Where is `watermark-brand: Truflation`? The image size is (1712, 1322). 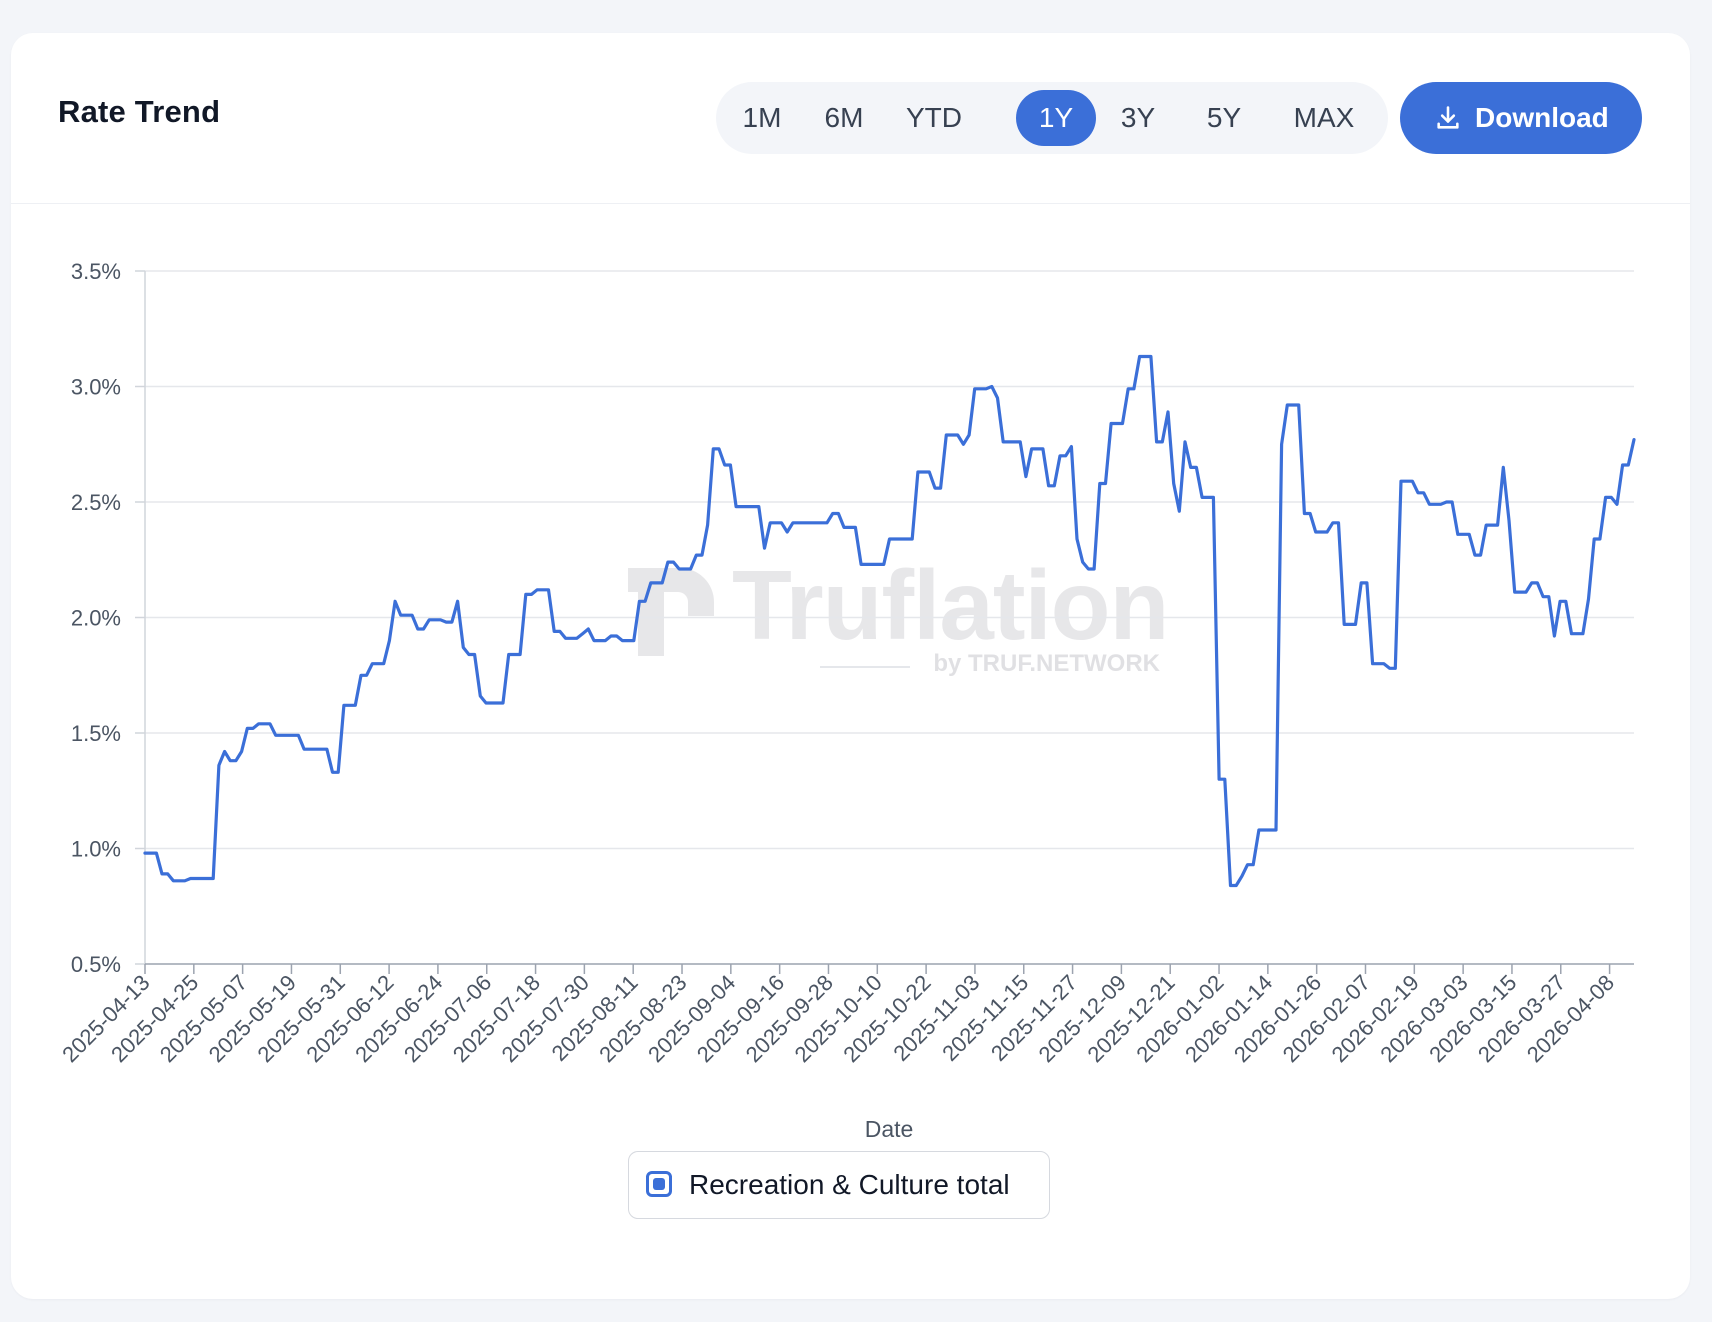 watermark-brand: Truflation is located at coordinates (950, 605).